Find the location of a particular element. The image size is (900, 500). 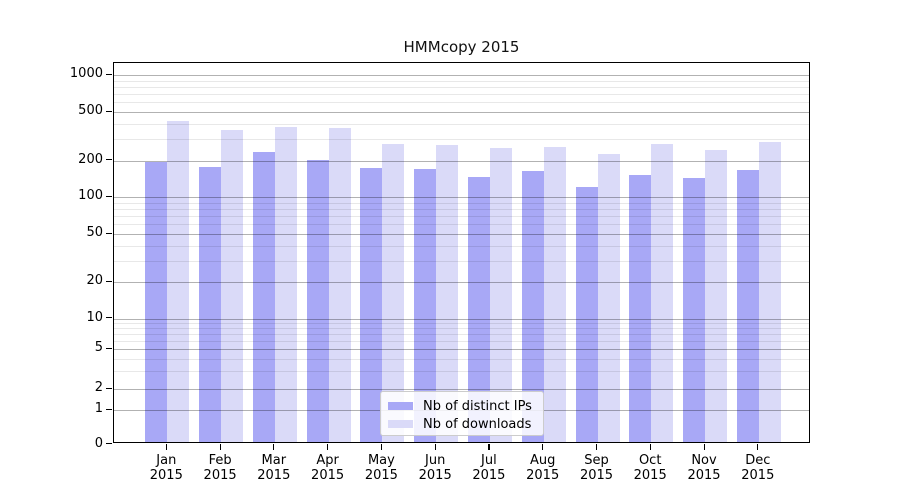

bar-distinct-ips-jul is located at coordinates (478, 309).